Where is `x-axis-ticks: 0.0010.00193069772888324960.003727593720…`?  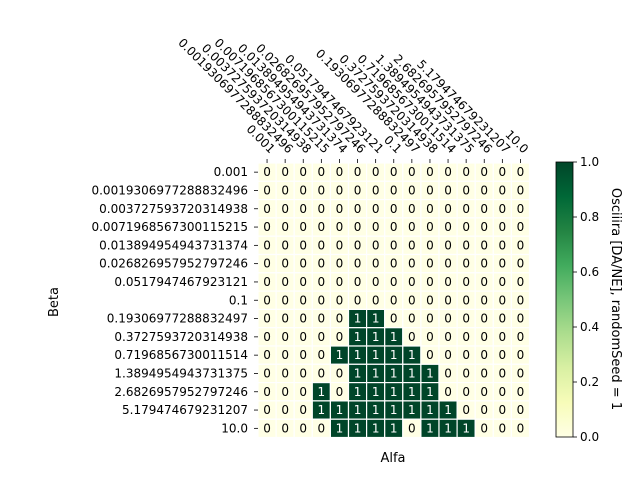 x-axis-ticks: 0.0010.00193069772888324960.003727593720… is located at coordinates (353, 99).